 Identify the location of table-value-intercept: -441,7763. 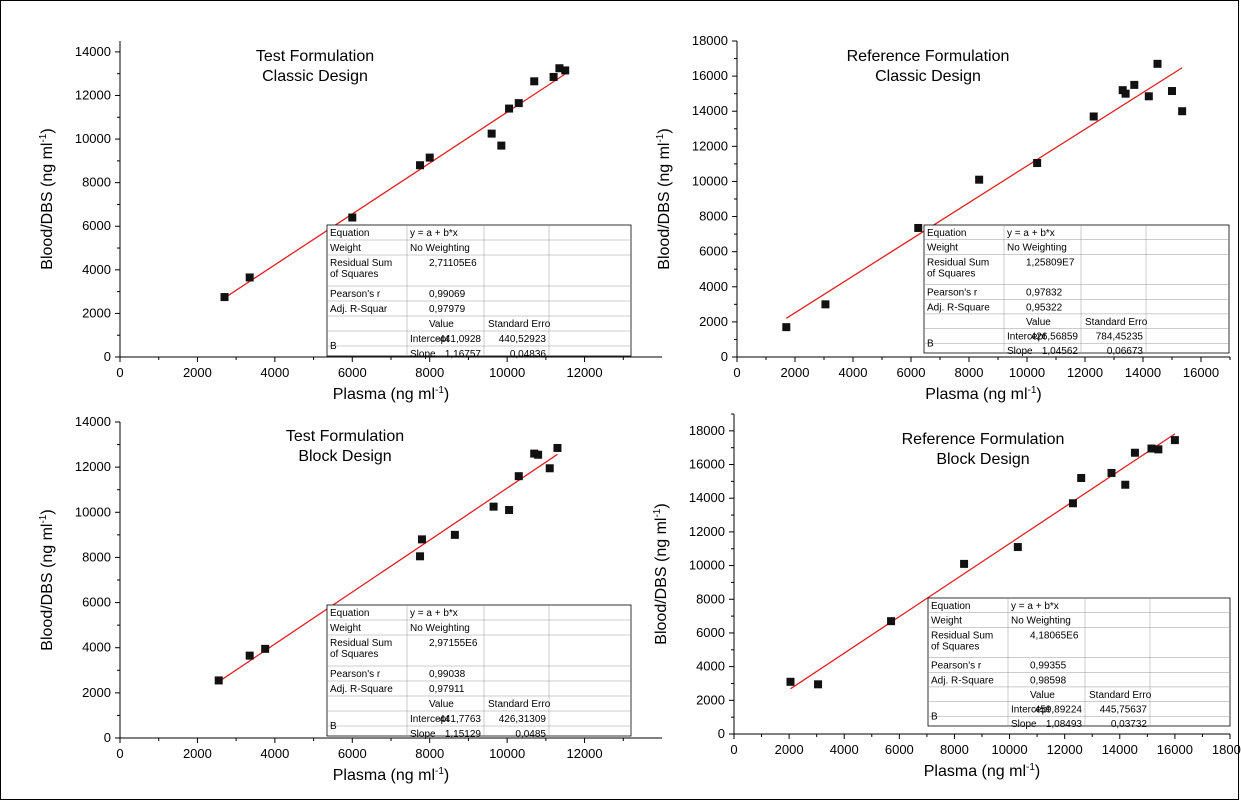
(458, 719).